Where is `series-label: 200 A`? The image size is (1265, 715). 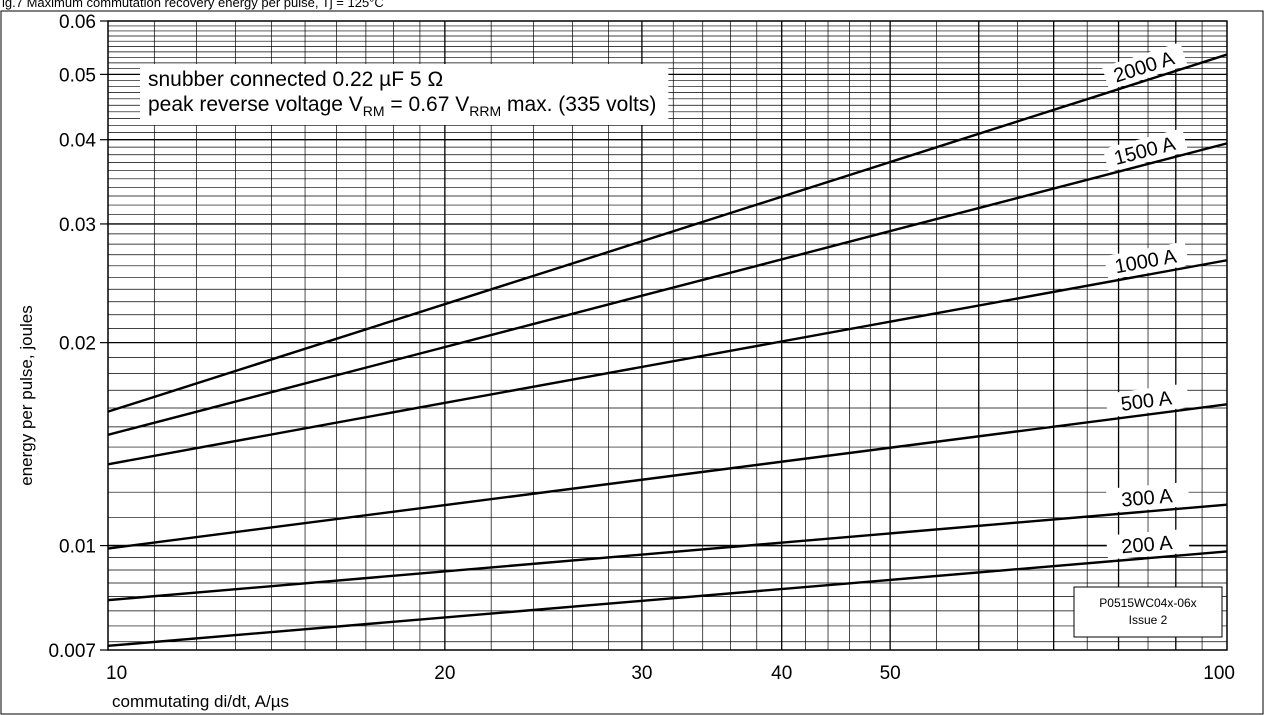
series-label: 200 A is located at coordinates (1147, 545).